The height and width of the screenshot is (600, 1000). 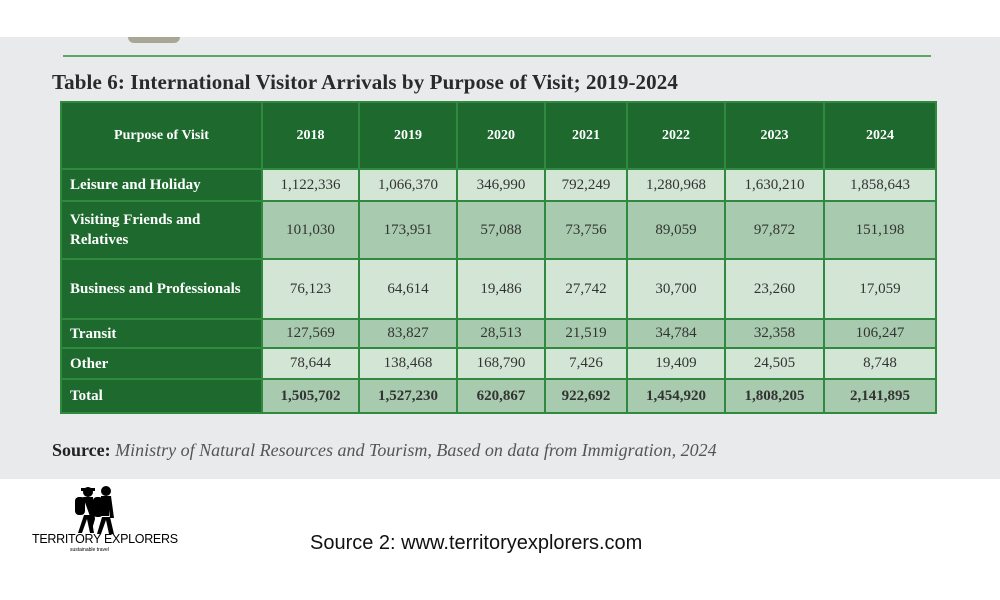 What do you see at coordinates (105, 539) in the screenshot?
I see `logo-text: TERRITORY EXPLORERS` at bounding box center [105, 539].